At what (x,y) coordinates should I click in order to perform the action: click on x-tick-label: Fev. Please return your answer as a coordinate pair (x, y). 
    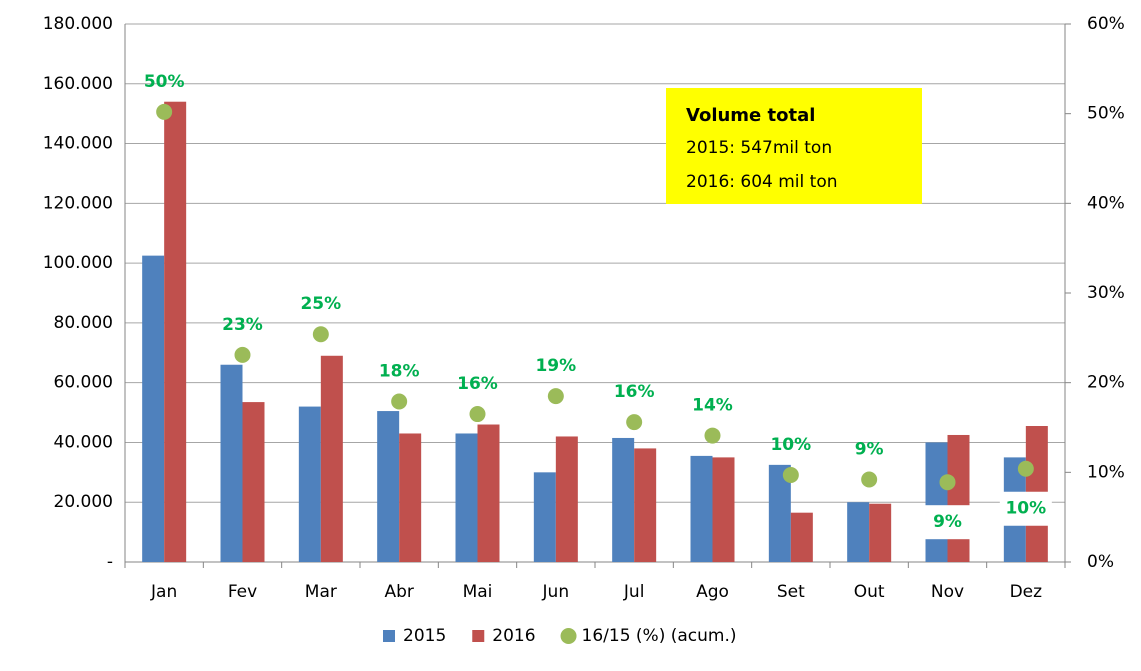
    Looking at the image, I should click on (242, 592).